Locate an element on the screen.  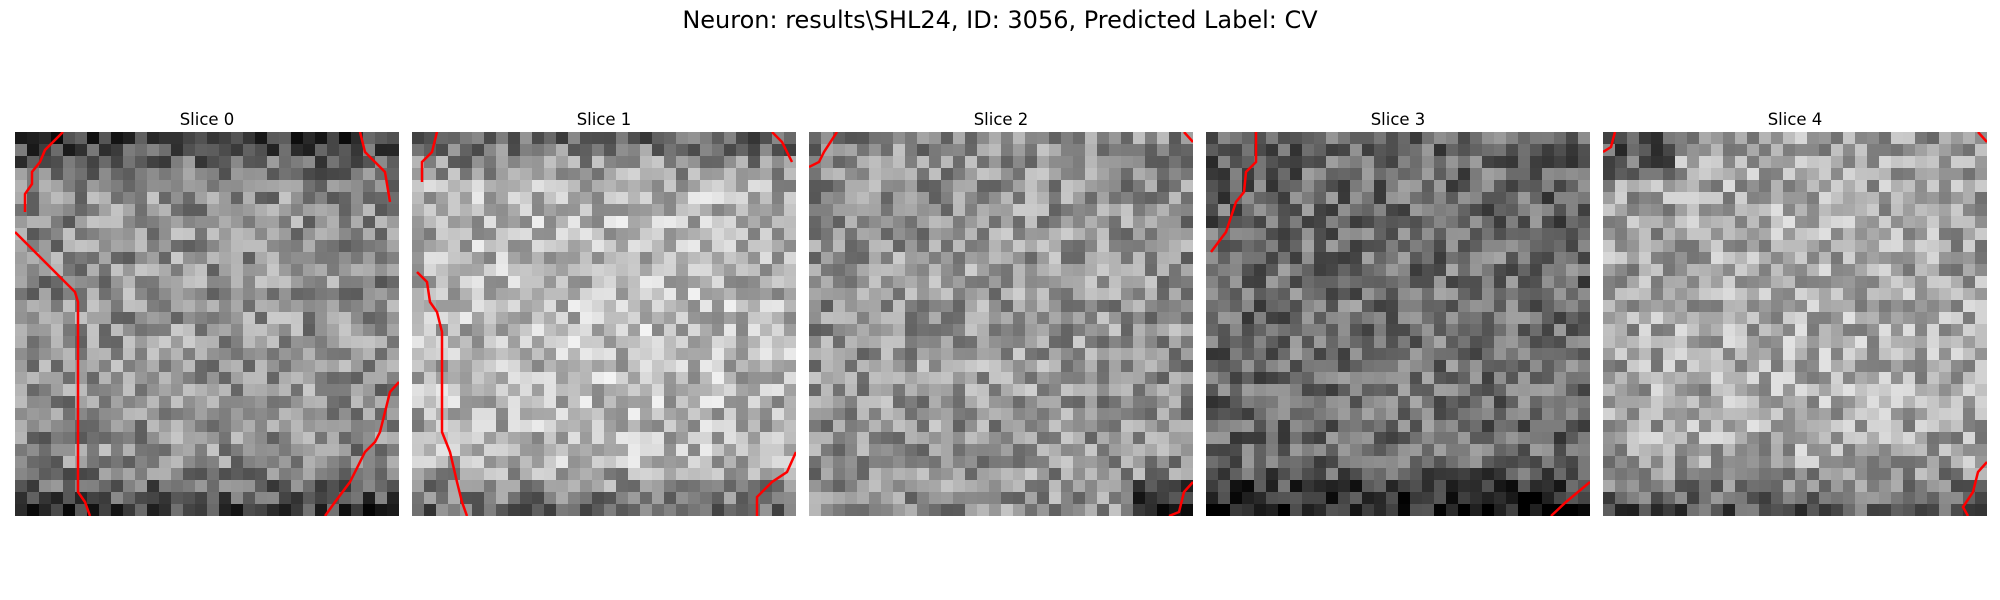
slice-panel-0: Slice 0 is located at coordinates (207, 312).